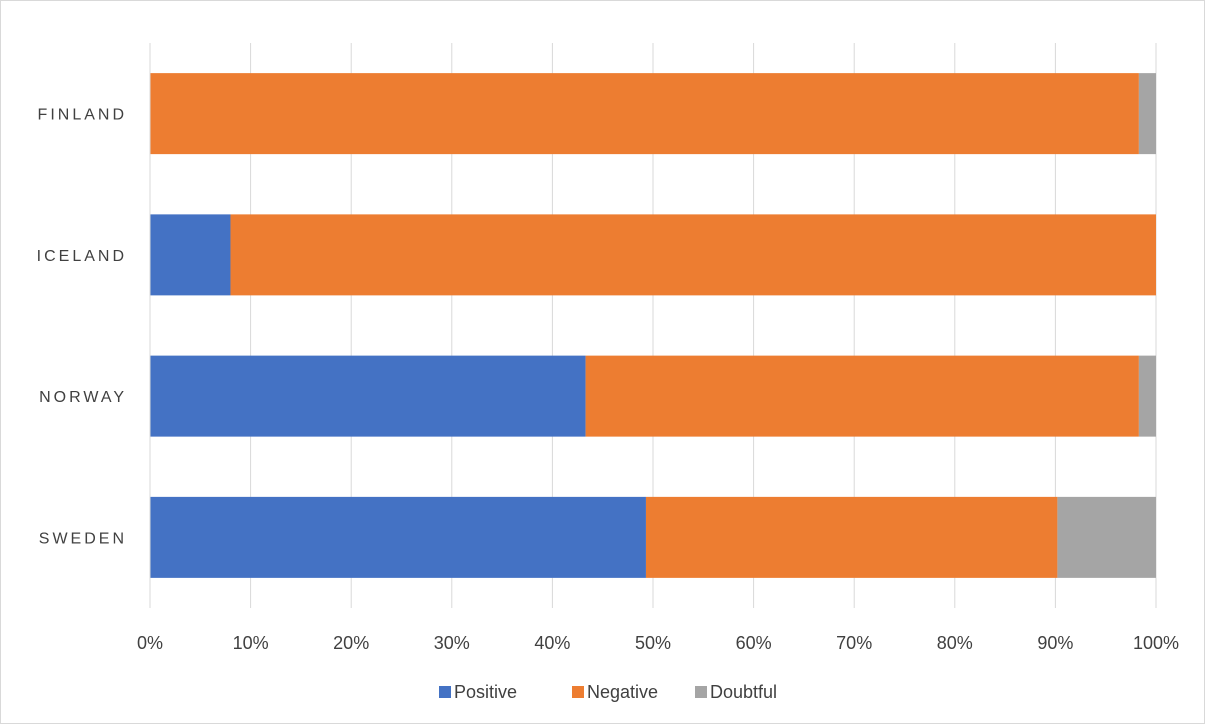 This screenshot has height=725, width=1205. Describe the element at coordinates (862, 396) in the screenshot. I see `bar-negative-norway` at that location.